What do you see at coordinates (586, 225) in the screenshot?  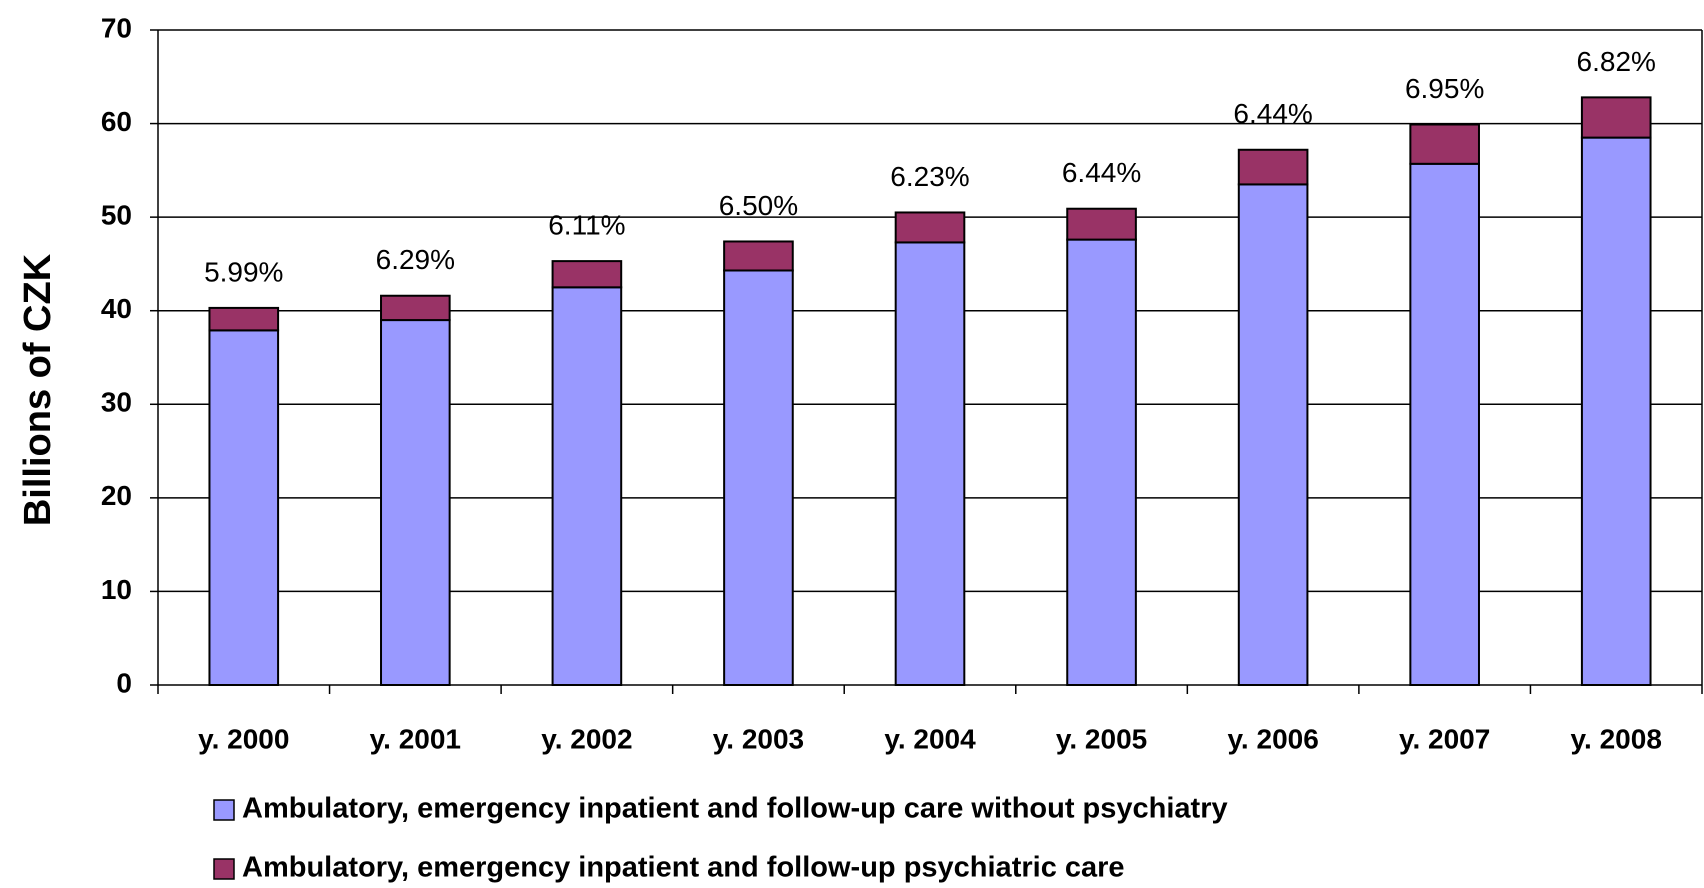 I see `bar-annotation: 6.11%` at bounding box center [586, 225].